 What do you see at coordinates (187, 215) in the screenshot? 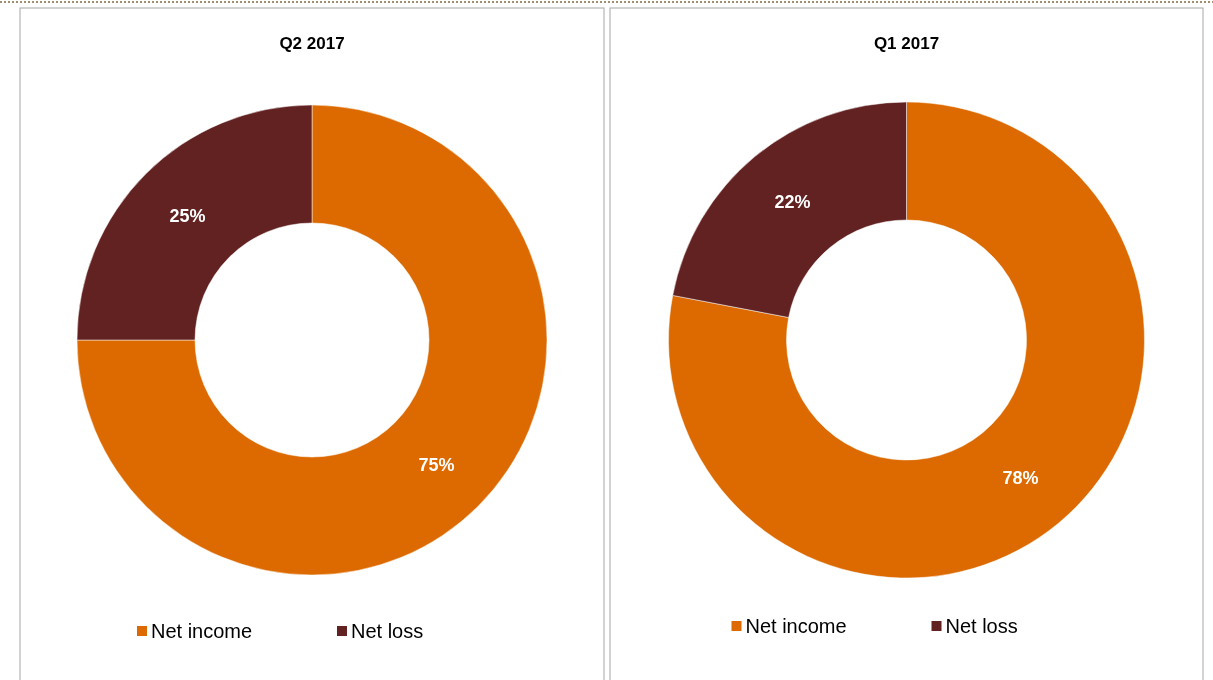
I see `data-label: 25%` at bounding box center [187, 215].